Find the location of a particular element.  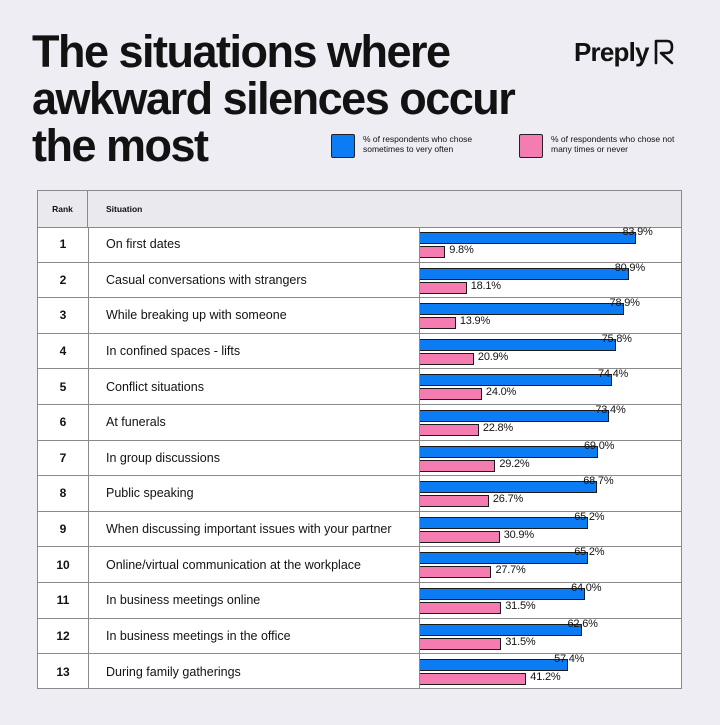

data-label-blue: 69.0% is located at coordinates (599, 445).